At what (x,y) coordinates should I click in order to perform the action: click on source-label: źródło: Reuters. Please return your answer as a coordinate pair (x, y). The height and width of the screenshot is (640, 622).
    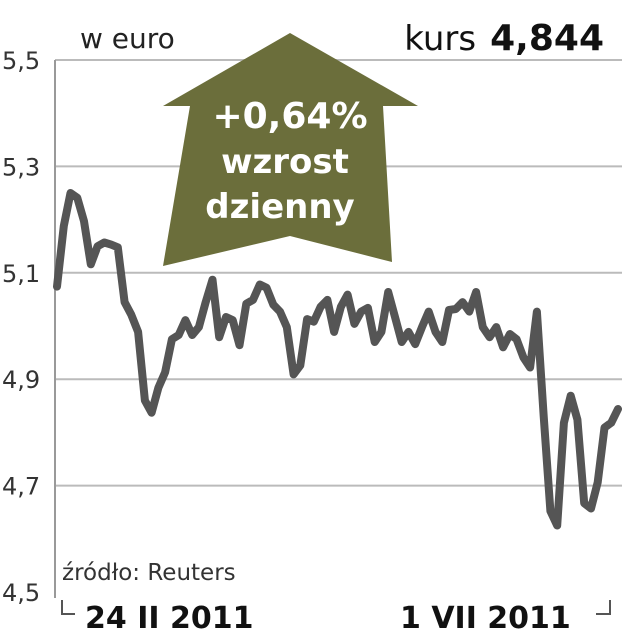
    Looking at the image, I should click on (149, 573).